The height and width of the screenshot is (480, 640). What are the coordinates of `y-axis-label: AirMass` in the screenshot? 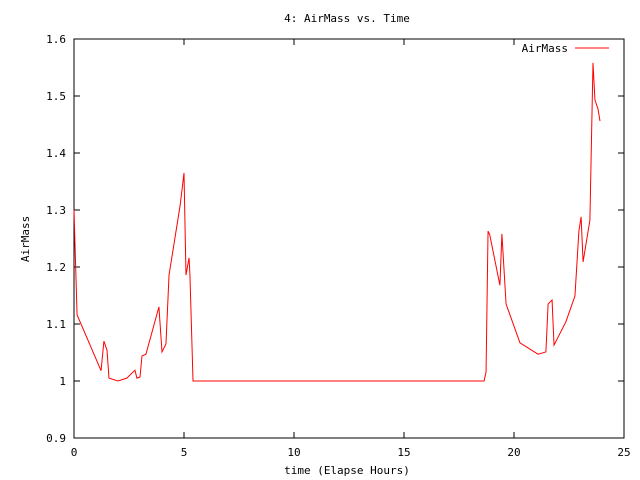 It's located at (25, 239).